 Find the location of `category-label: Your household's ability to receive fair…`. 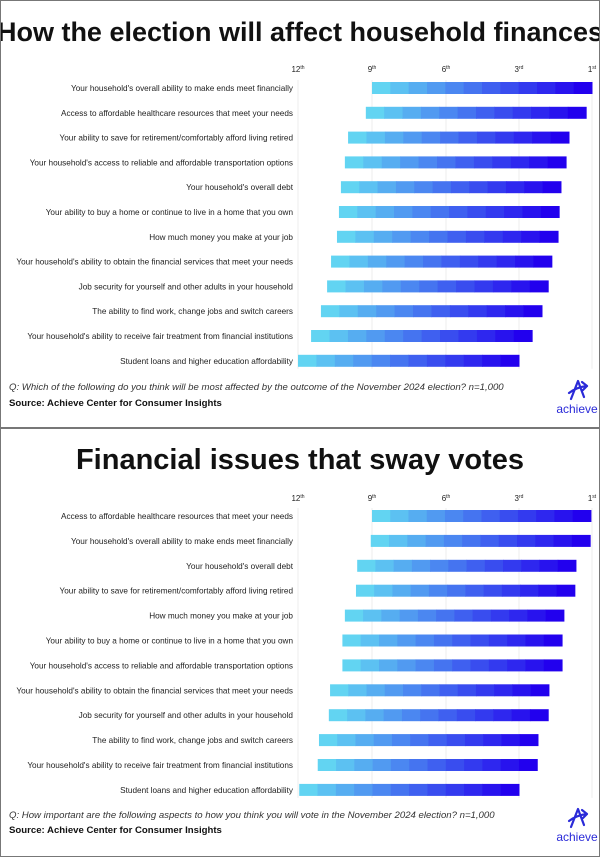

category-label: Your household's ability to receive fair… is located at coordinates (160, 765).